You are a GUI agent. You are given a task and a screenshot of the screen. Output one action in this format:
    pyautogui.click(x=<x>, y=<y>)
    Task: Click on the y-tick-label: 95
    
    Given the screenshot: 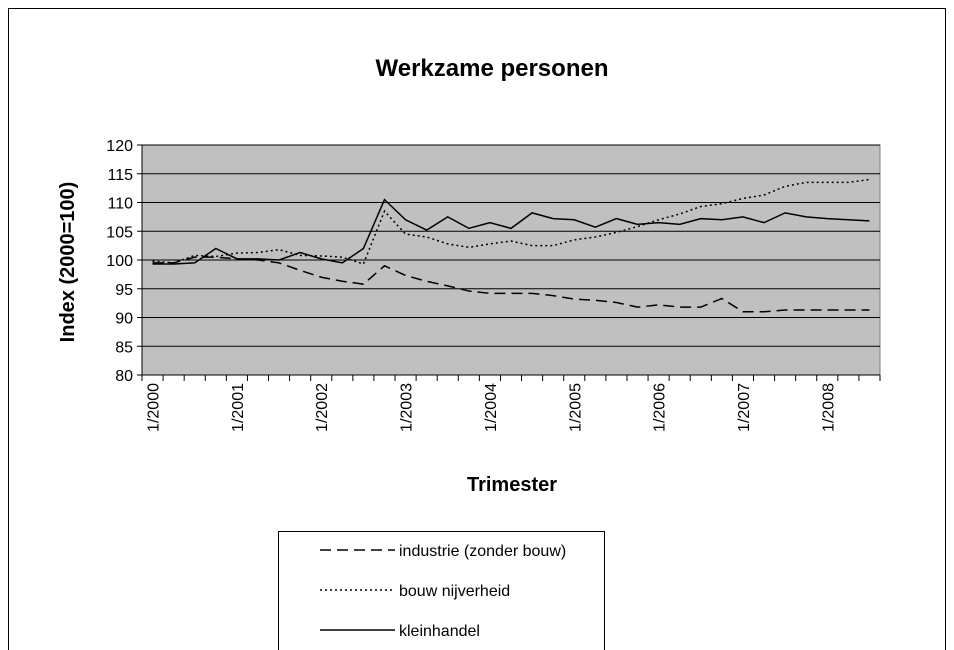 What is the action you would take?
    pyautogui.click(x=124, y=290)
    